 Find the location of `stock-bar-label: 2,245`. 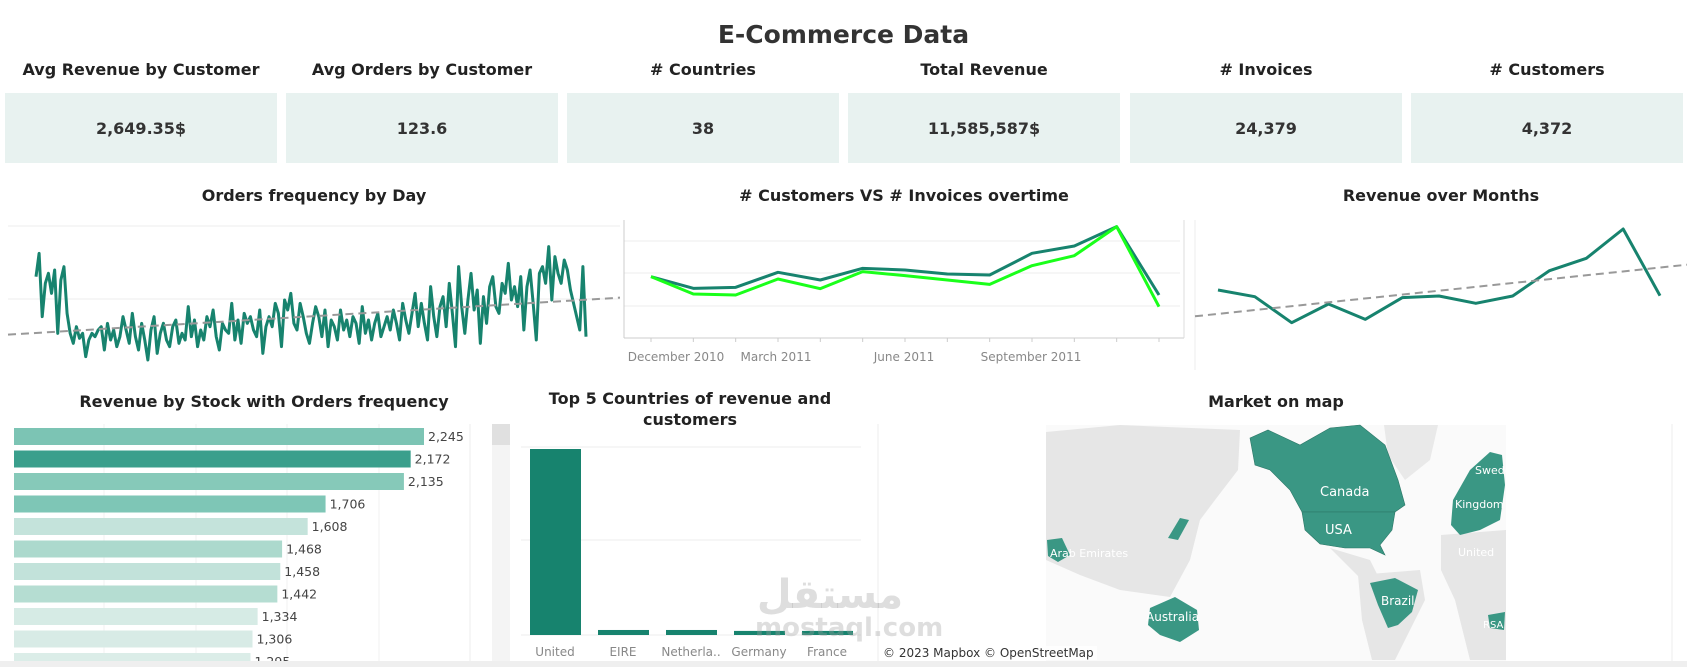

stock-bar-label: 2,245 is located at coordinates (446, 436).